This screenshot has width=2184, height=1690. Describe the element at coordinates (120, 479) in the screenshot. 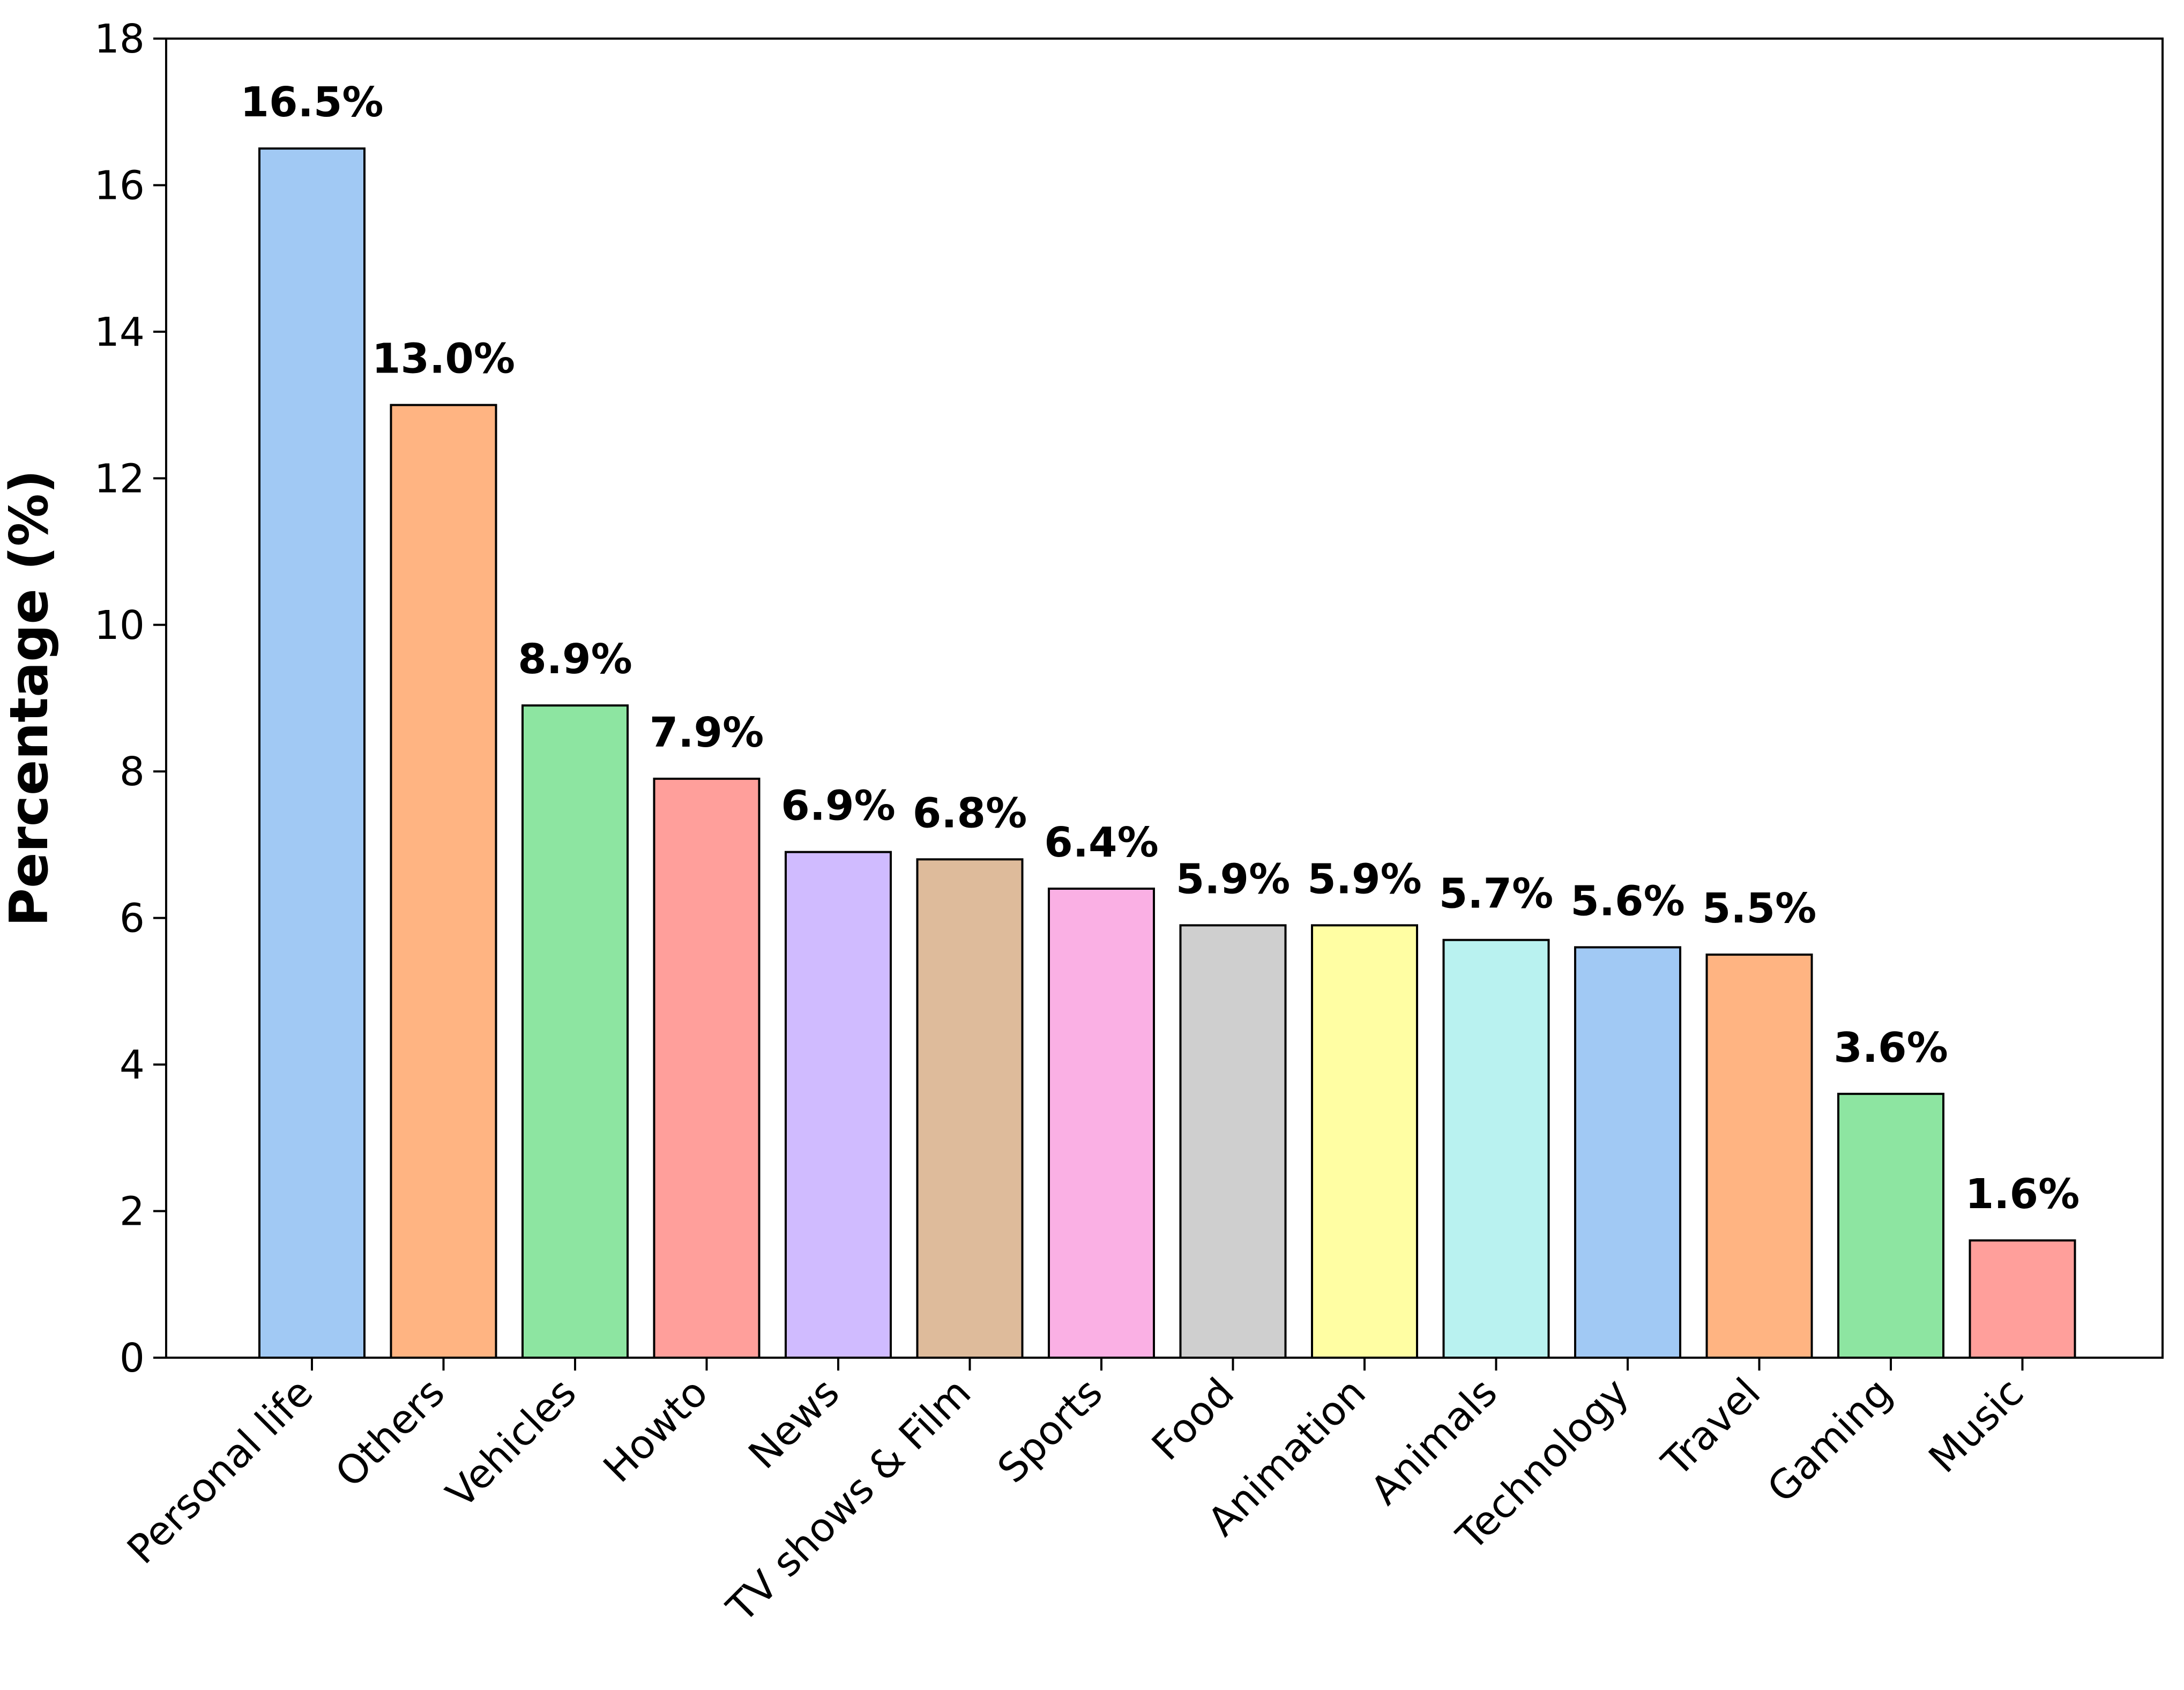

I see `y-tick-label-6: 12` at that location.